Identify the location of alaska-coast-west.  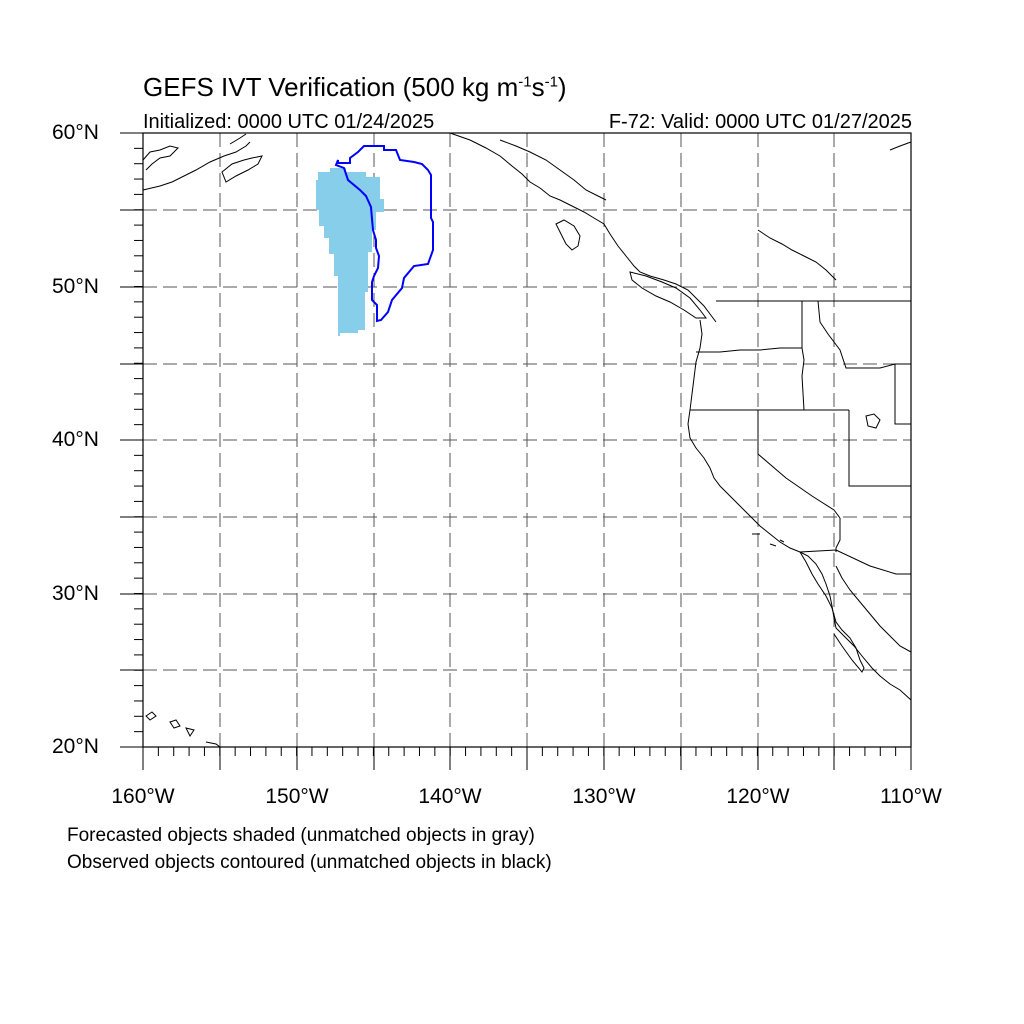
(160, 158).